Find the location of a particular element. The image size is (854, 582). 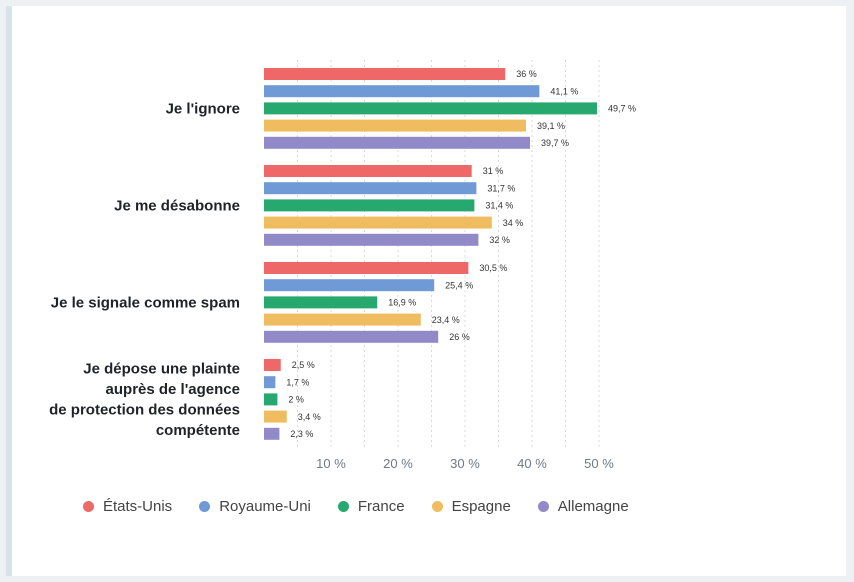

data-label: 23,4 % is located at coordinates (446, 320).